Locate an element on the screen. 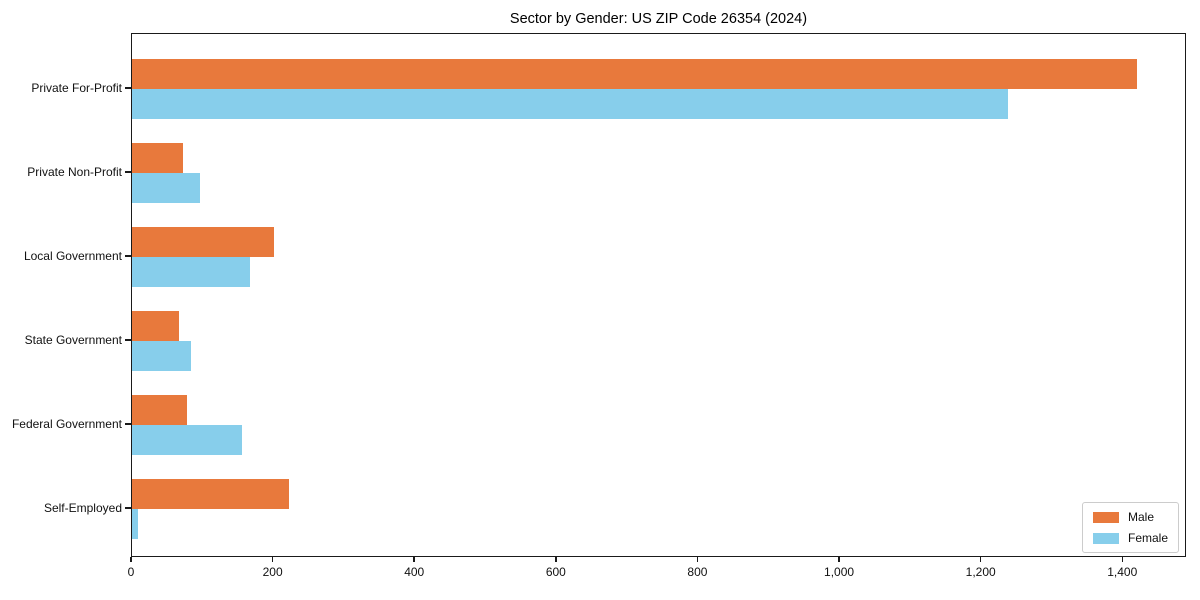 The width and height of the screenshot is (1200, 600). legend-item-female: Female is located at coordinates (1130, 538).